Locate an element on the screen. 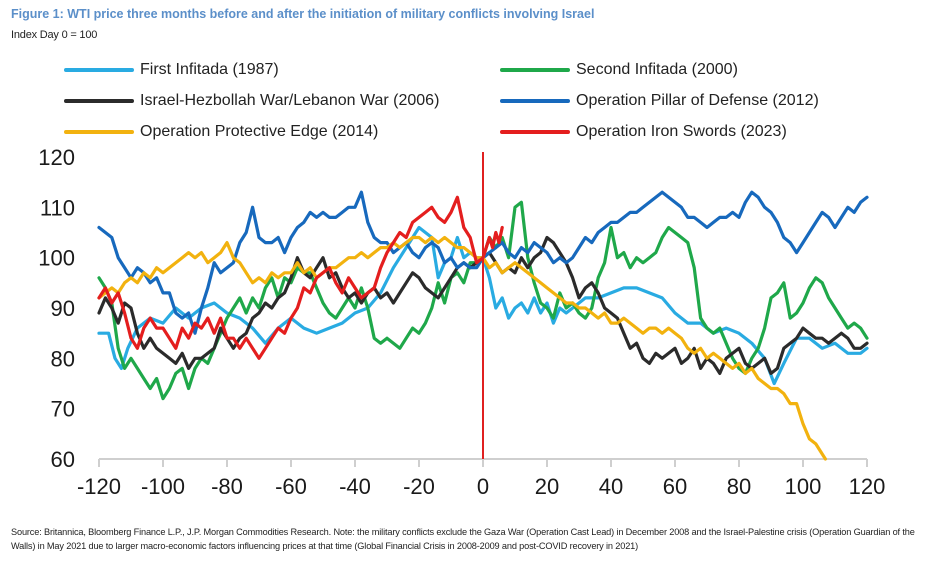 The image size is (936, 566). x-tick-label: 0 is located at coordinates (483, 486).